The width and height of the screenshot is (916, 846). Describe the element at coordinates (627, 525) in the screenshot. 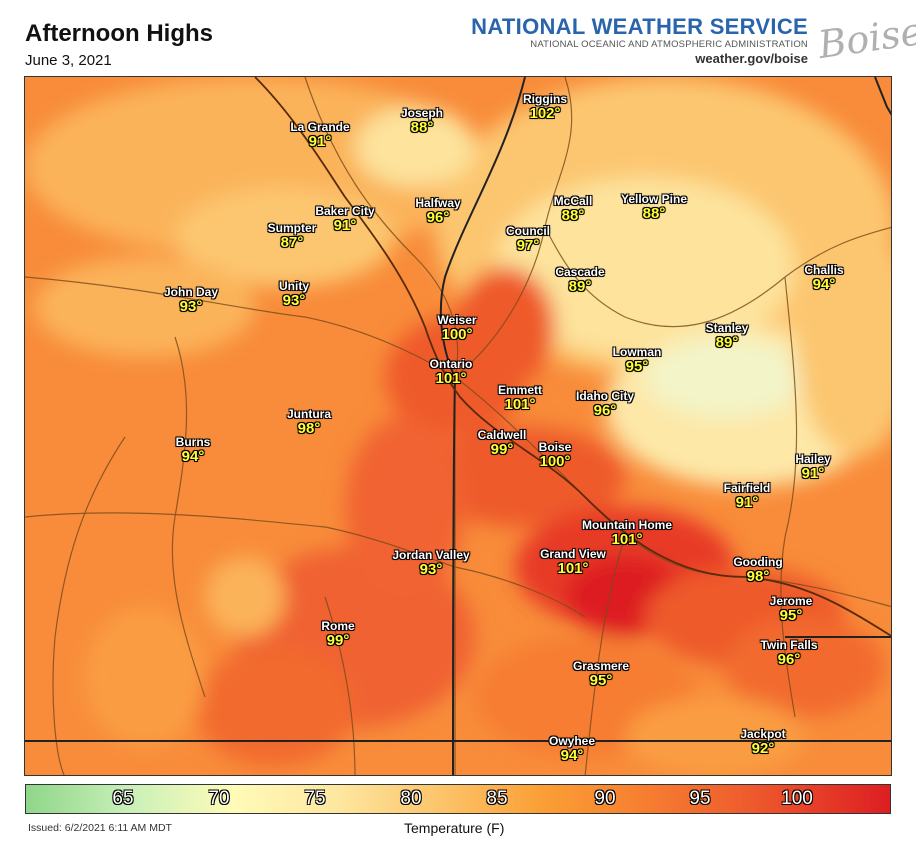

I see `city-name: Mountain Home` at that location.